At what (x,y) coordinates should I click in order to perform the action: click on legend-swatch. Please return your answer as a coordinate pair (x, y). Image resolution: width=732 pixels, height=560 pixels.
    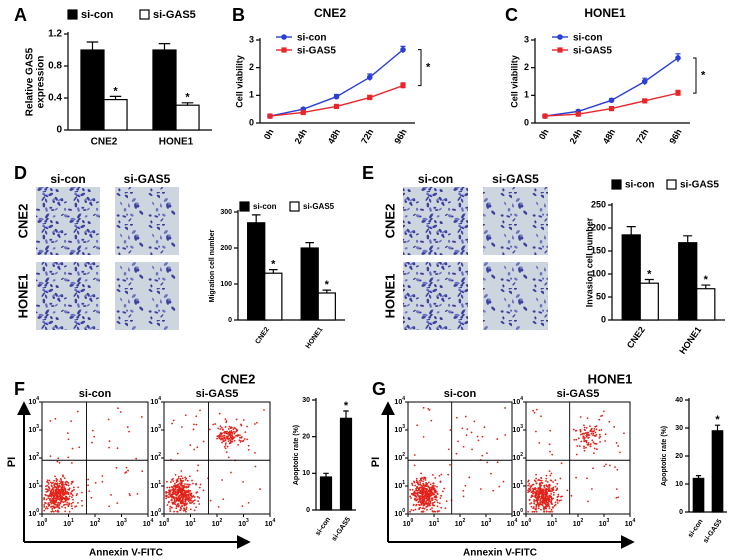
    Looking at the image, I should click on (144, 14).